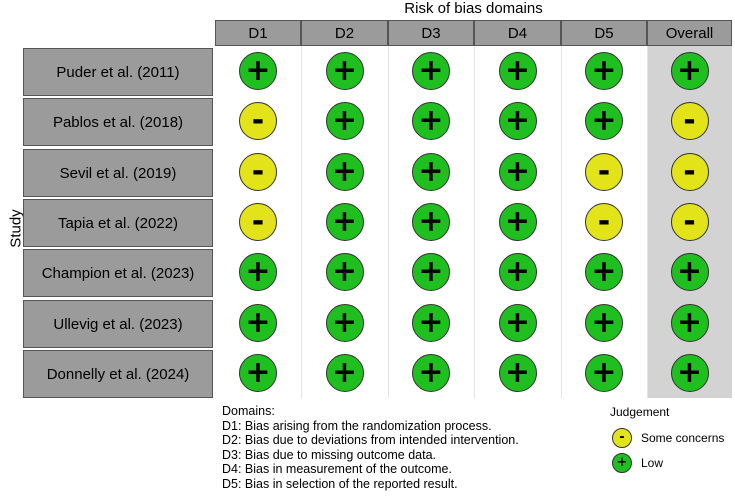  I want to click on column-header-d1: D1, so click(258, 33).